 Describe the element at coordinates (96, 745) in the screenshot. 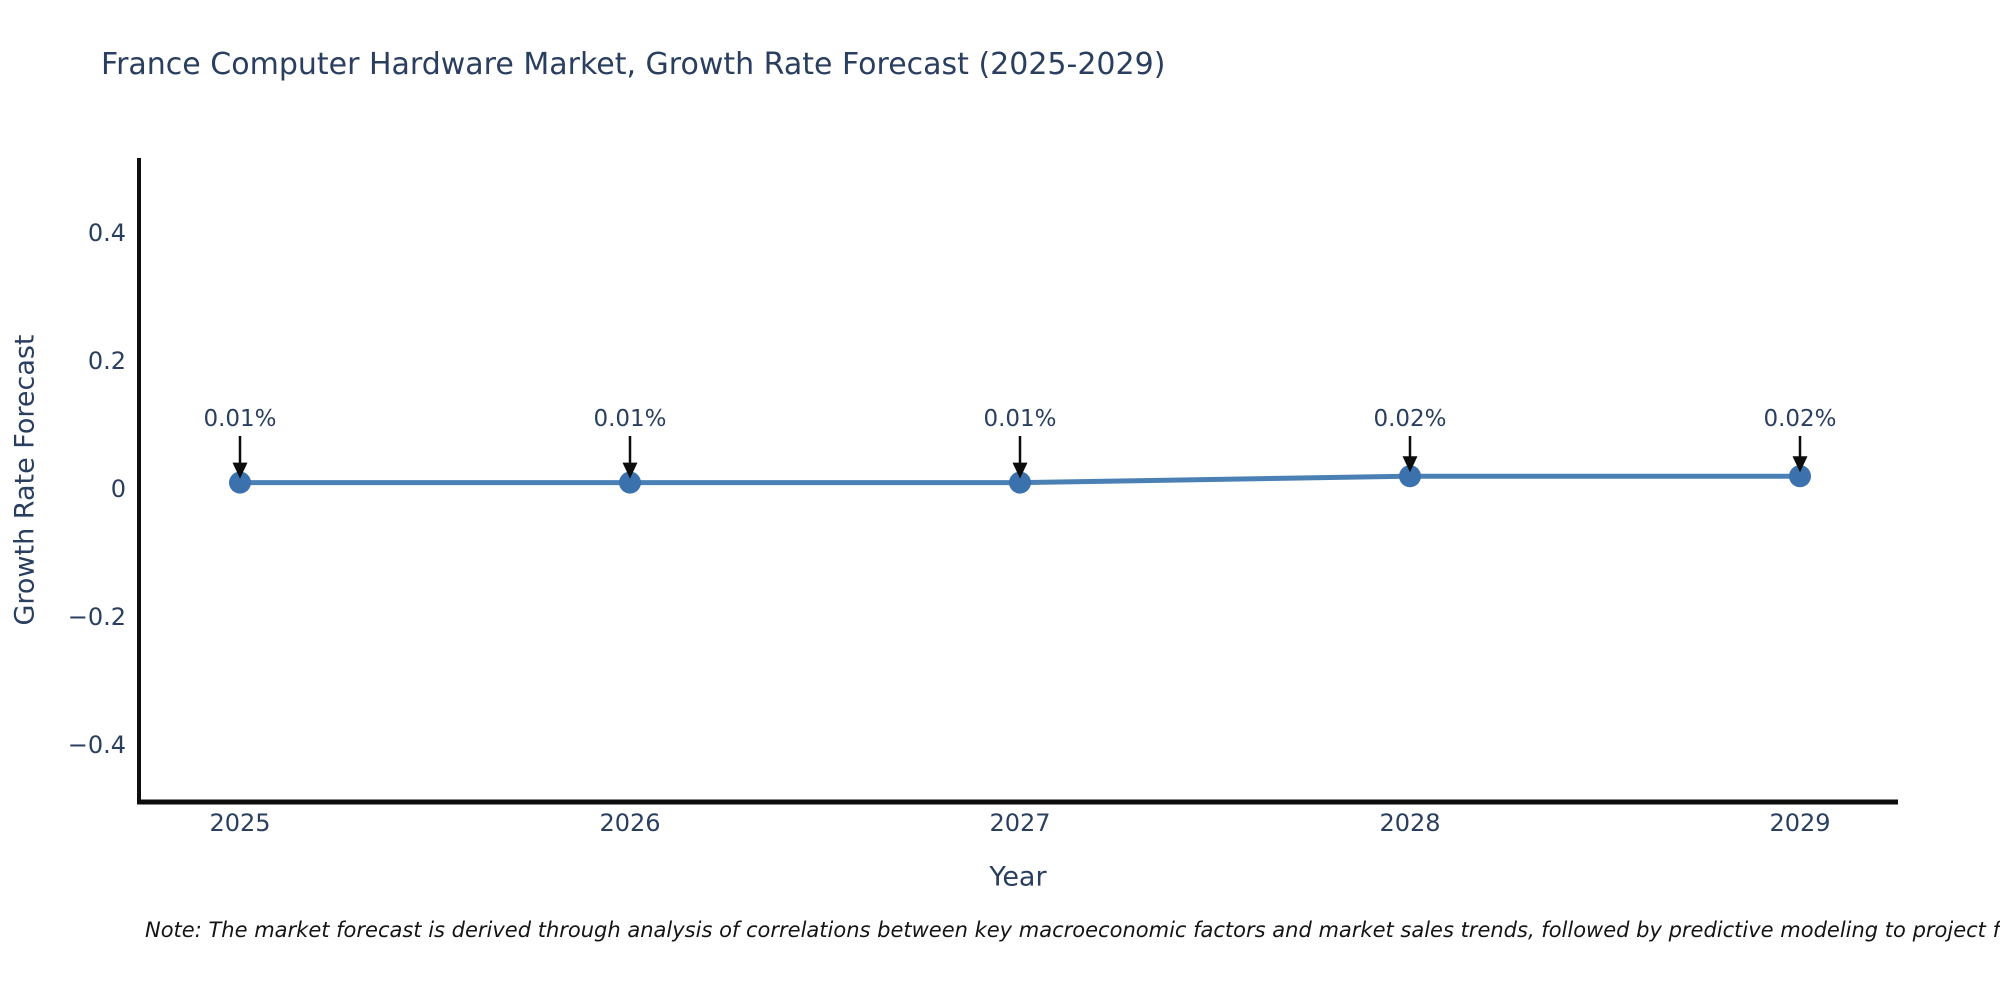

I see `y-tick-label: −0.4` at that location.